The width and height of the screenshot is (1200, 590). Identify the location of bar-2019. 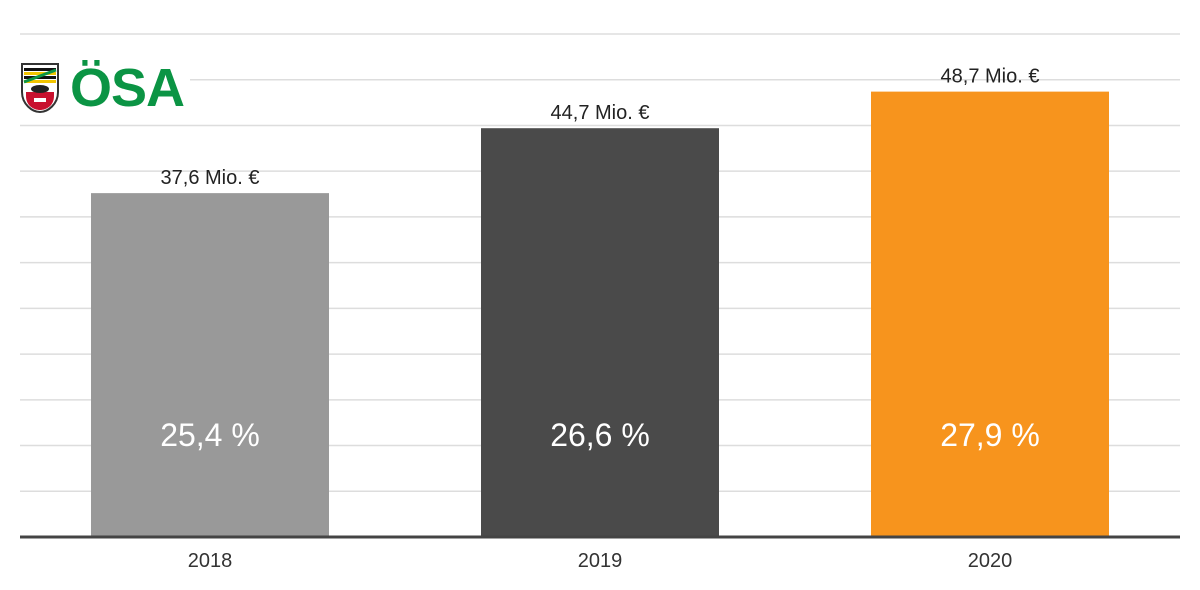
(600, 332).